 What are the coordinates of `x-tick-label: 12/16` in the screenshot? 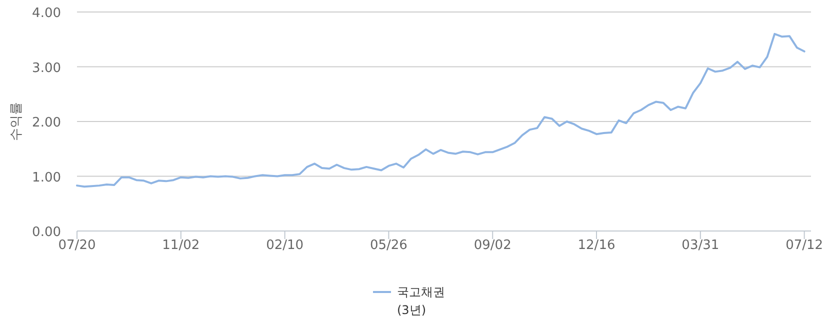 It's located at (597, 245).